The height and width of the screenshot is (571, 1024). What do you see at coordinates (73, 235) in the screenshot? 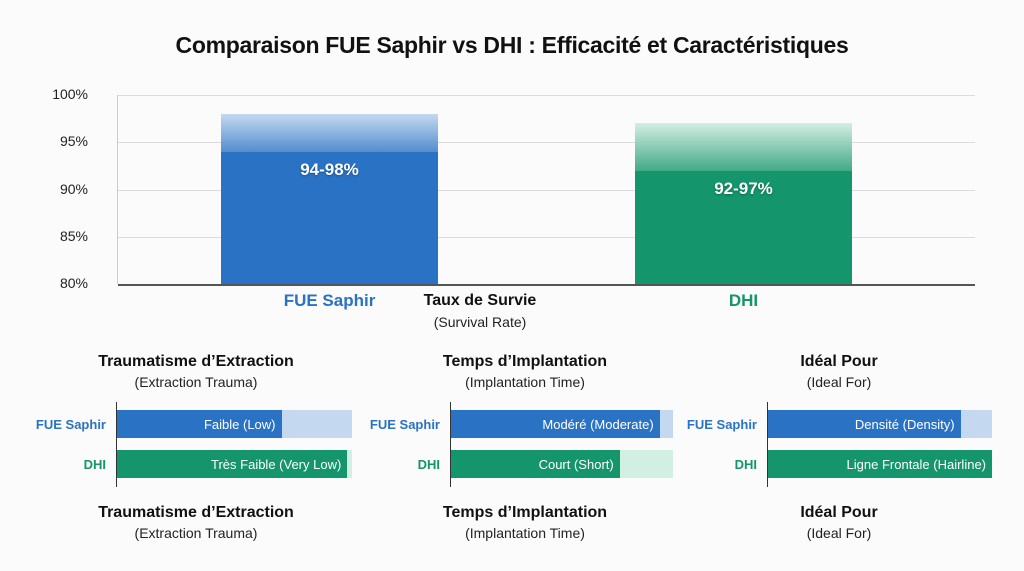
I see `y-tick-label: 85%` at bounding box center [73, 235].